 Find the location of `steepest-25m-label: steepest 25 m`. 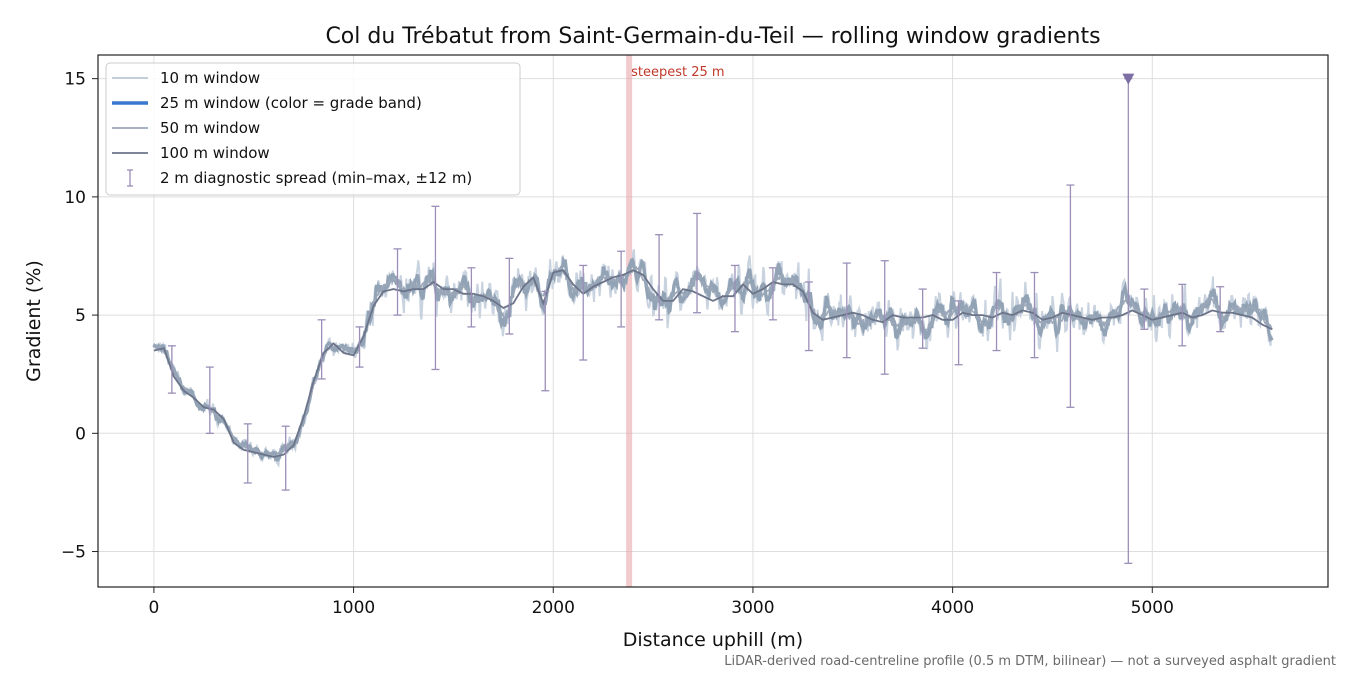

steepest-25m-label: steepest 25 m is located at coordinates (677, 72).